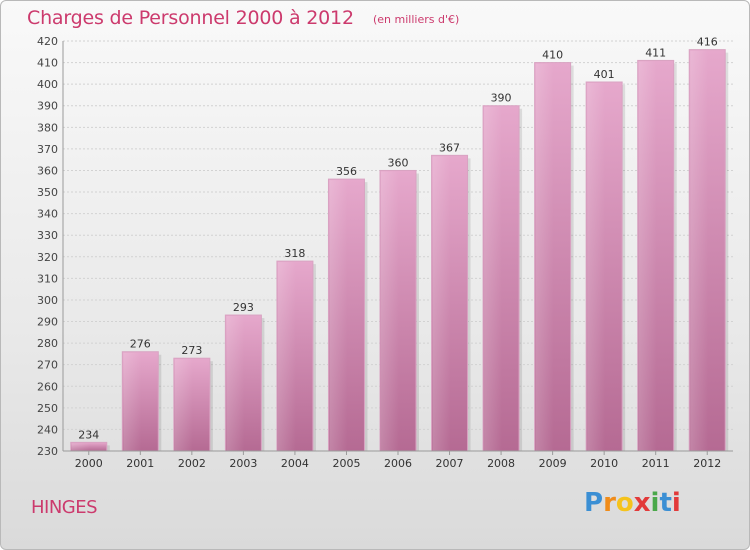 The height and width of the screenshot is (550, 750). What do you see at coordinates (552, 55) in the screenshot?
I see `data-label-2009: 410` at bounding box center [552, 55].